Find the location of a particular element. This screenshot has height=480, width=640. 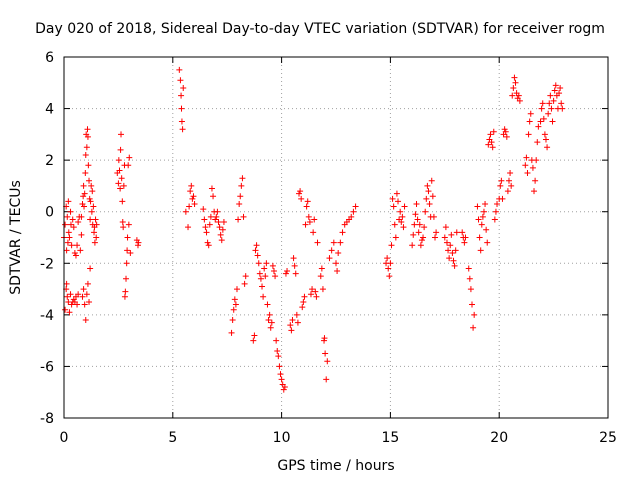

x-tick-label: 10 is located at coordinates (282, 438).